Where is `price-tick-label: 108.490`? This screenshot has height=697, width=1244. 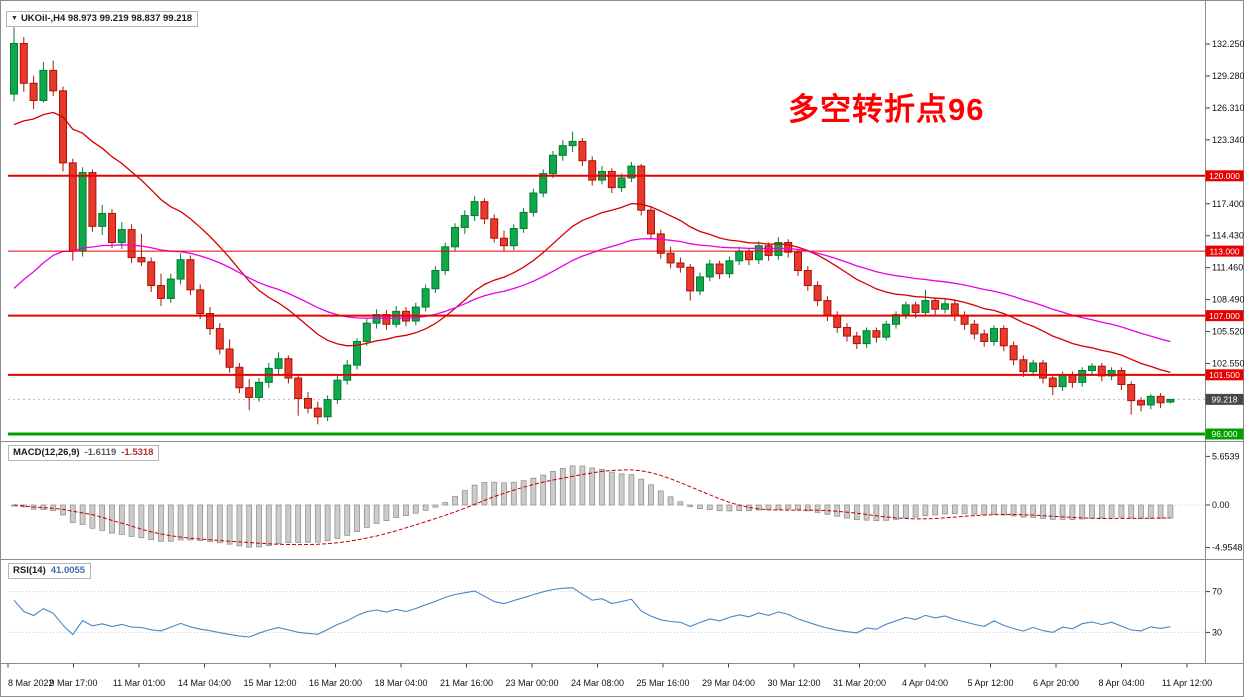 price-tick-label: 108.490 is located at coordinates (1228, 300).